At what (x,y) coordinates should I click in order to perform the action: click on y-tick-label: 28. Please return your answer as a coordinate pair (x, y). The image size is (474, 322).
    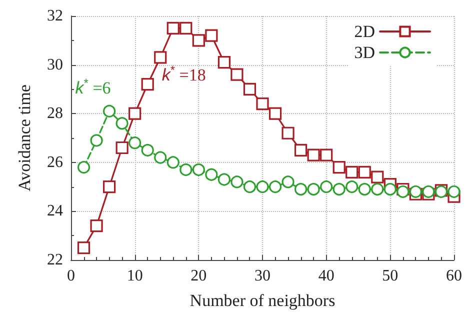
    Looking at the image, I should click on (55, 113).